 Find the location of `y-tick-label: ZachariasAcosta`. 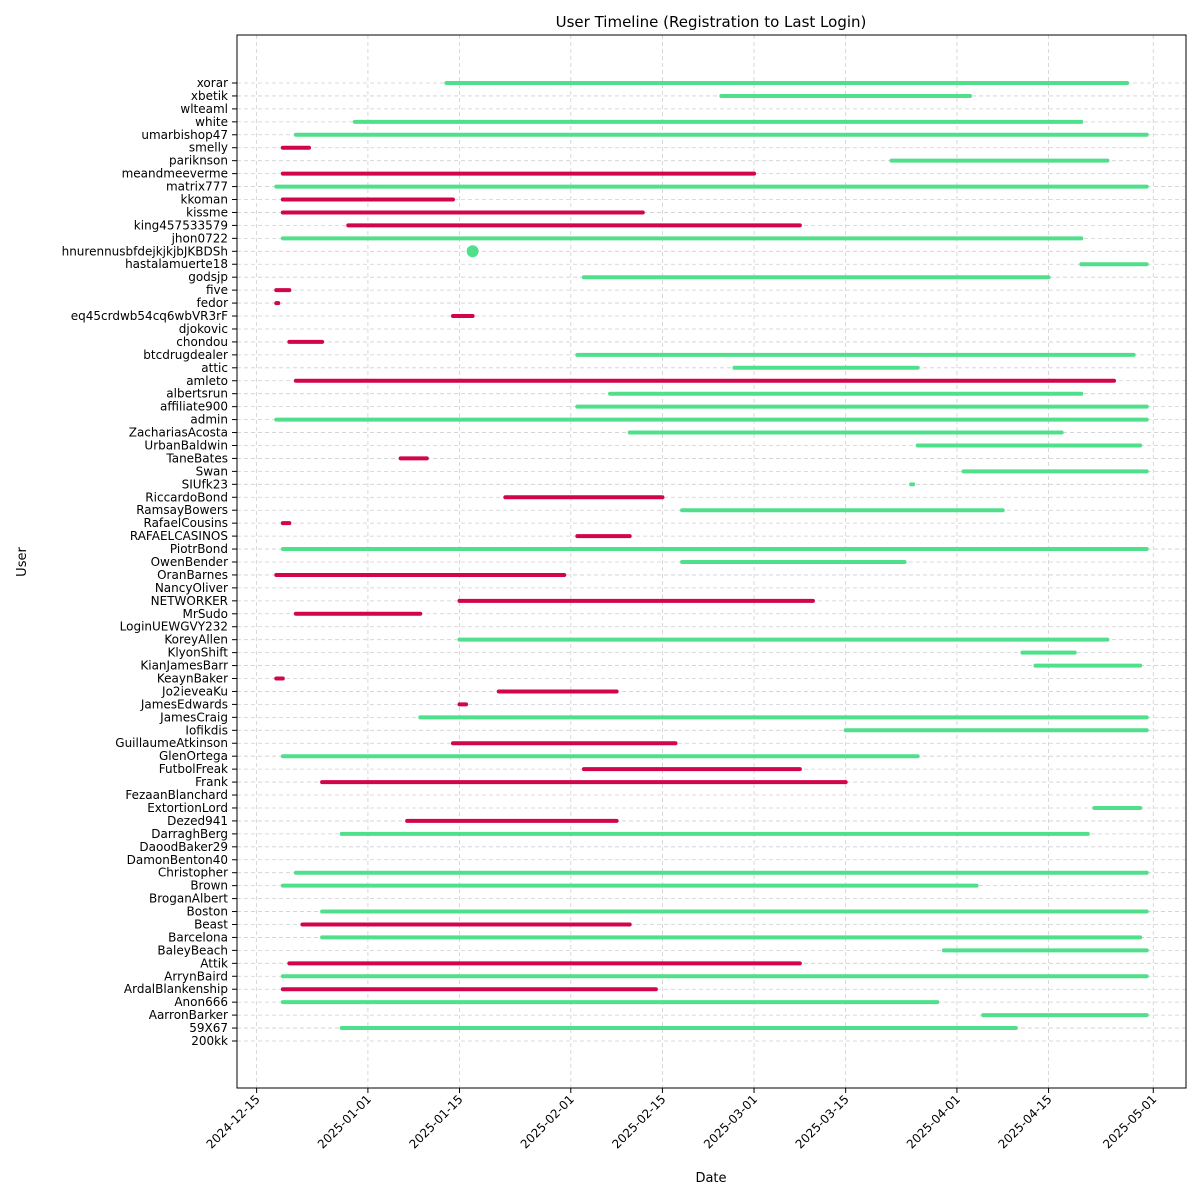

y-tick-label: ZachariasAcosta is located at coordinates (178, 433).